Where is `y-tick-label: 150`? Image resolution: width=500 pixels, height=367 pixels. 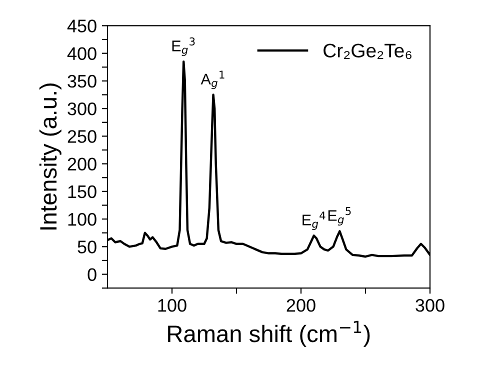
y-tick-label: 150 is located at coordinates (82, 191).